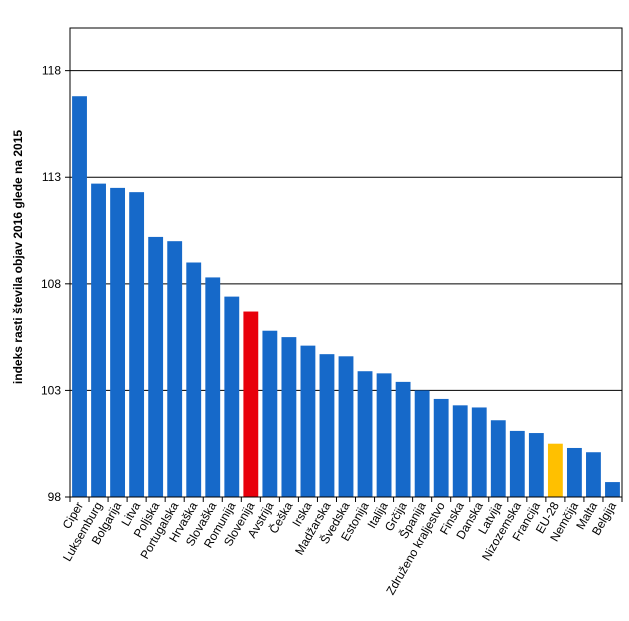 This screenshot has height=621, width=629. I want to click on bar-poljska, so click(156, 366).